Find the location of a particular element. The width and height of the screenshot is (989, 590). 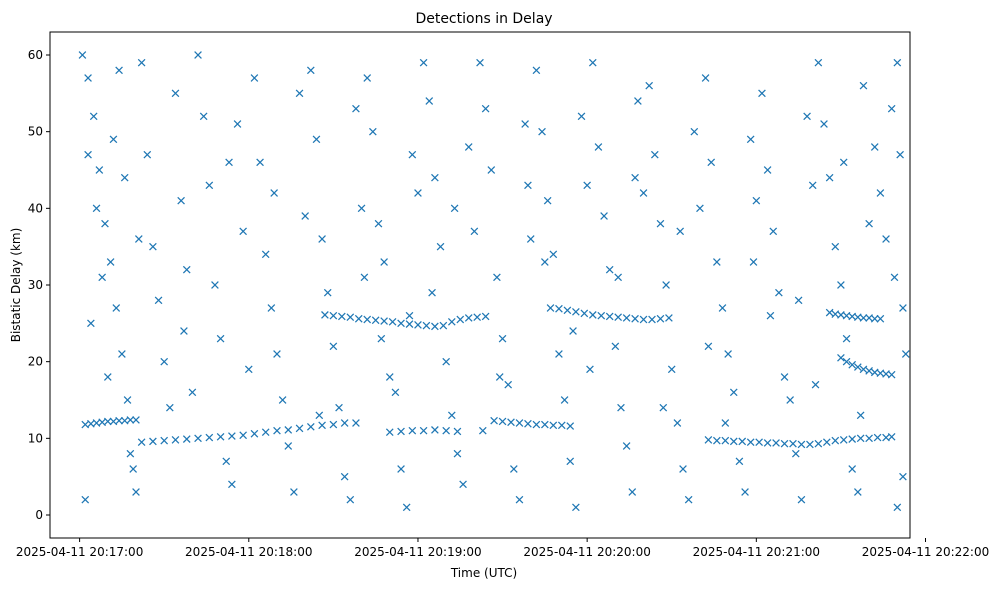

x-tick-label: 2025-04-11 20:20:00 is located at coordinates (586, 552).